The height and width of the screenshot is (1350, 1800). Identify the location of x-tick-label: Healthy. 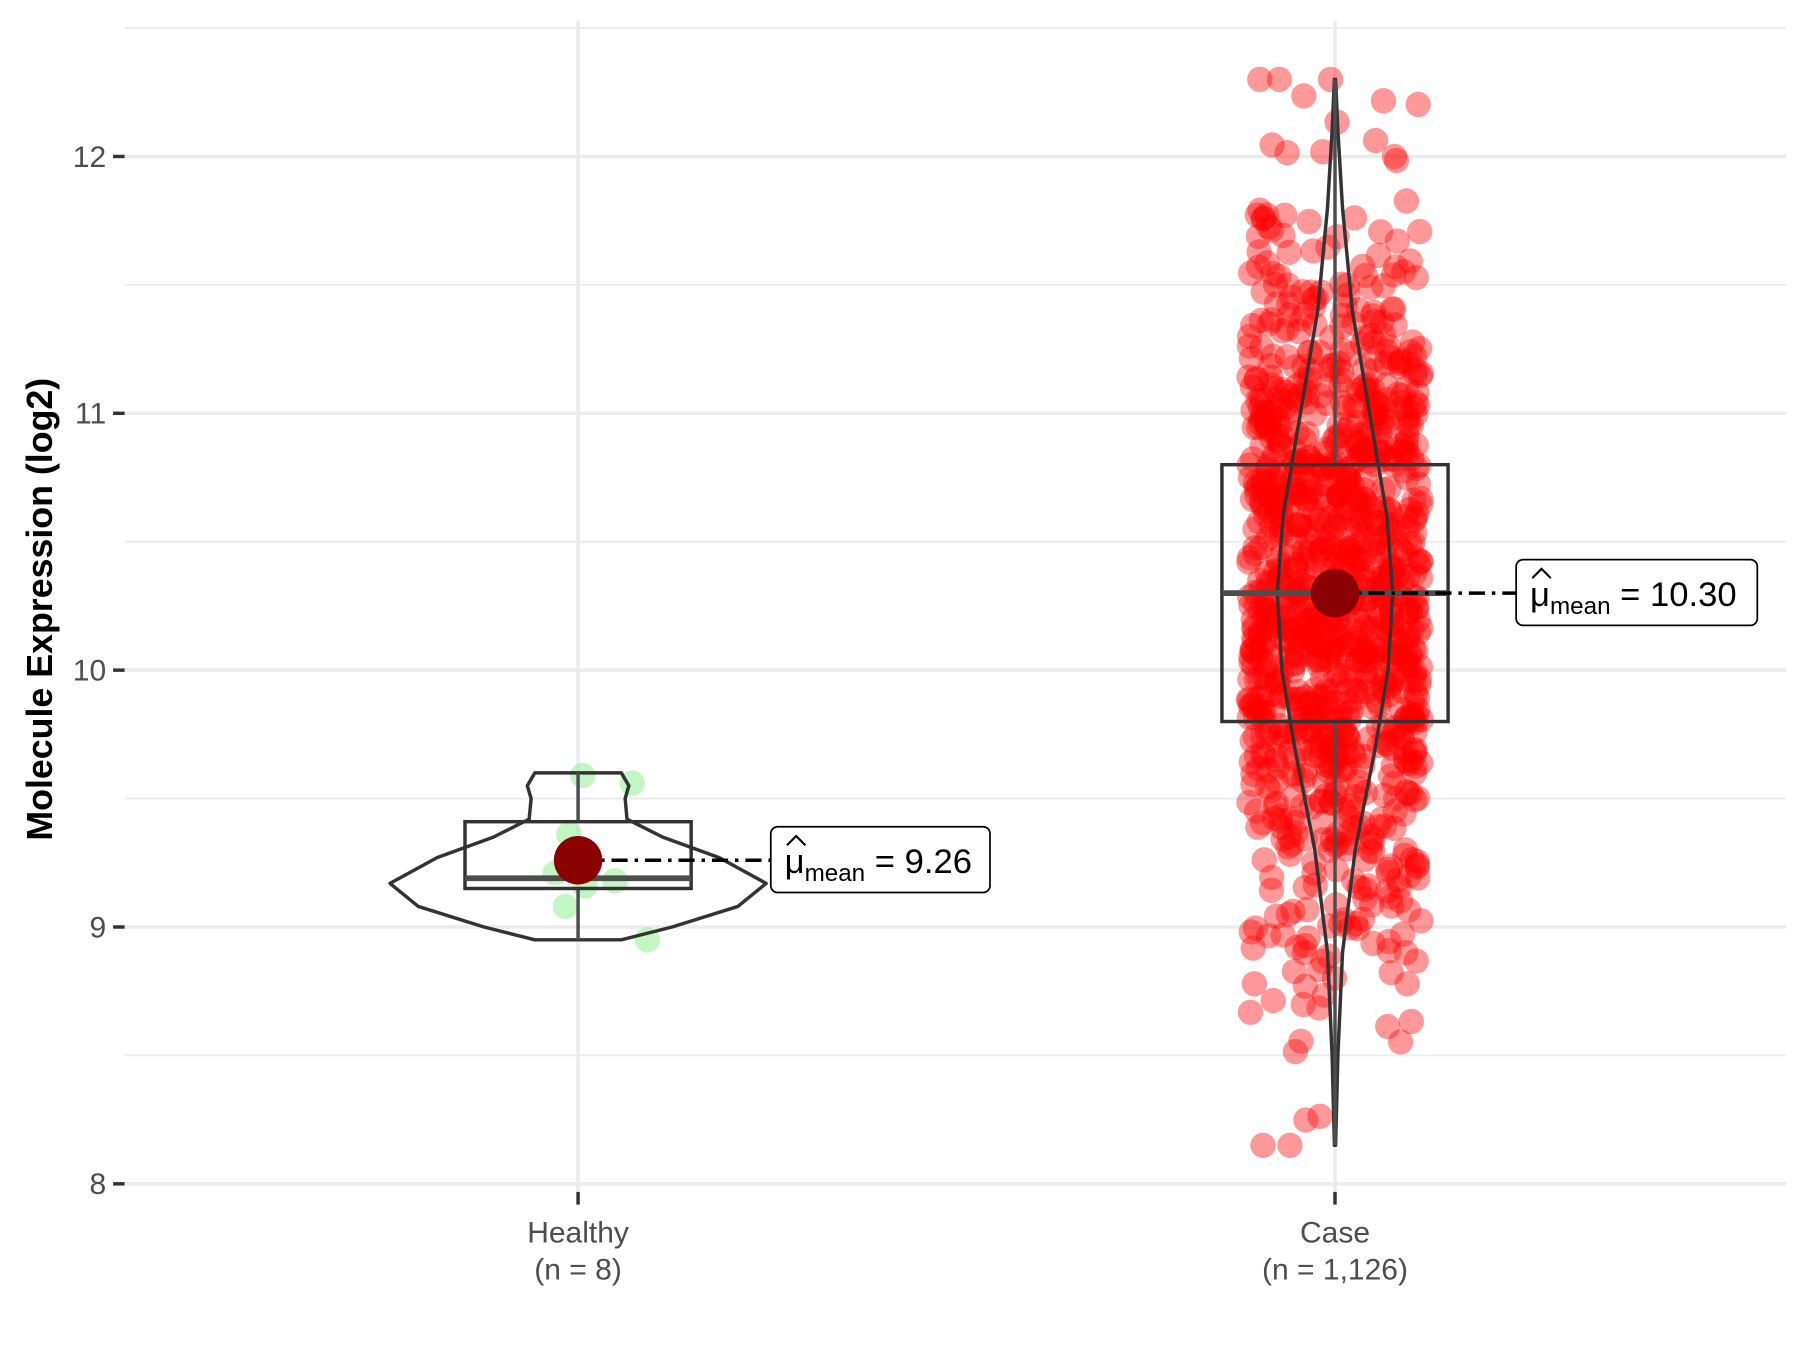
(578, 1233).